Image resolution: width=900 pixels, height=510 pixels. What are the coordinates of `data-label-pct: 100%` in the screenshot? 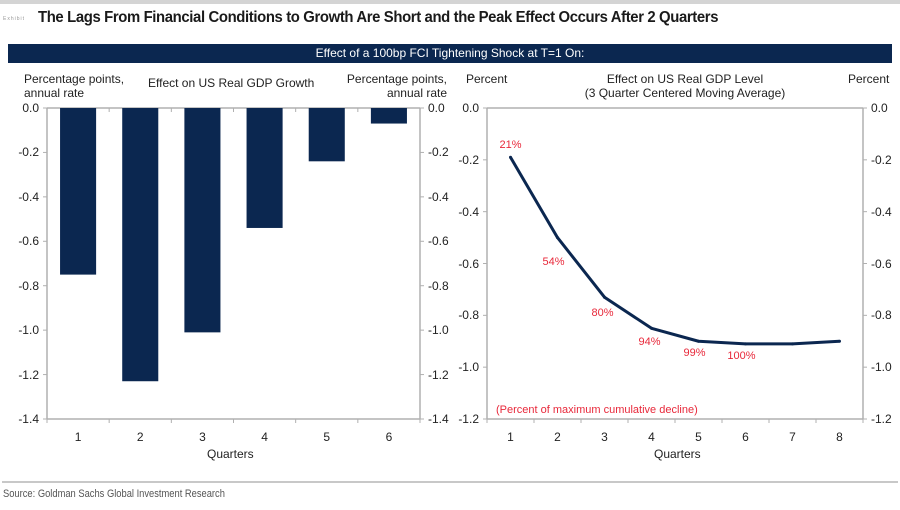 It's located at (741, 355).